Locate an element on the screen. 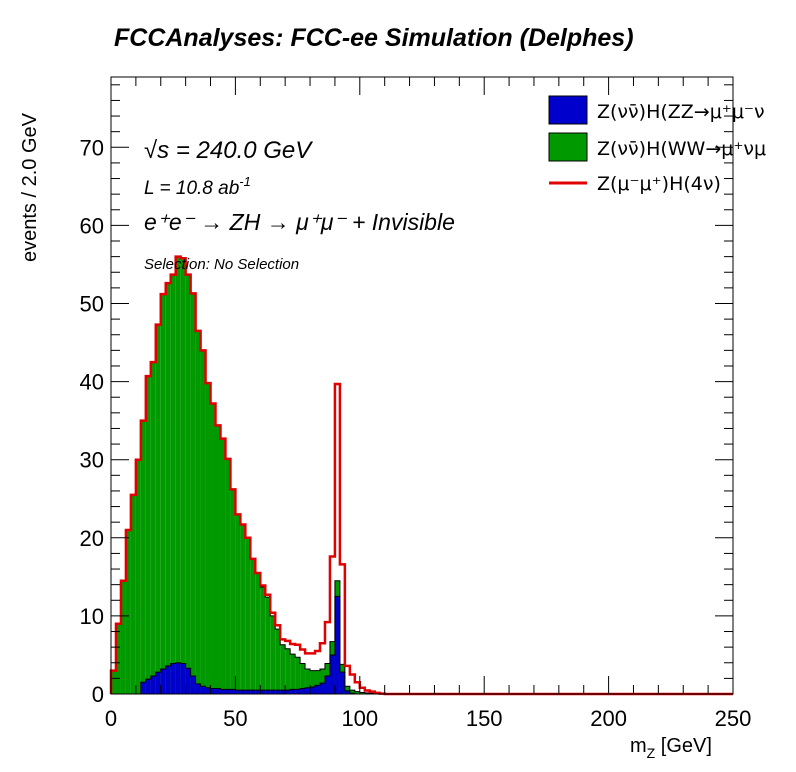  legend-label-mumu: Z(μ⁻μ⁺)H(4ν) is located at coordinates (659, 184).